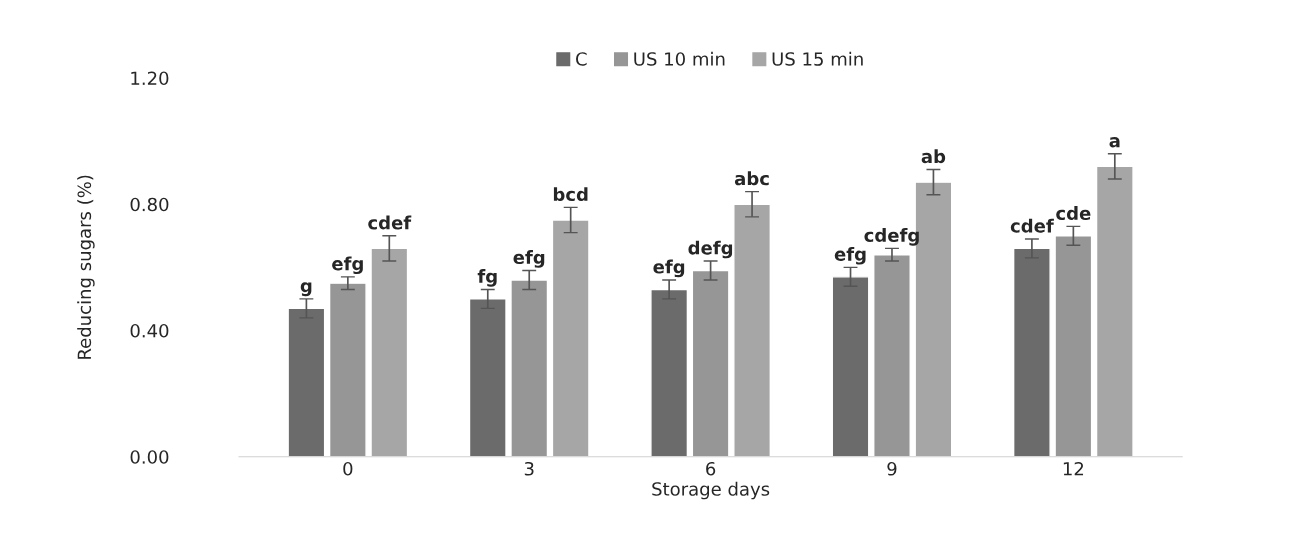 The width and height of the screenshot is (1292, 557). Describe the element at coordinates (891, 237) in the screenshot. I see `data-label: cdefg` at that location.